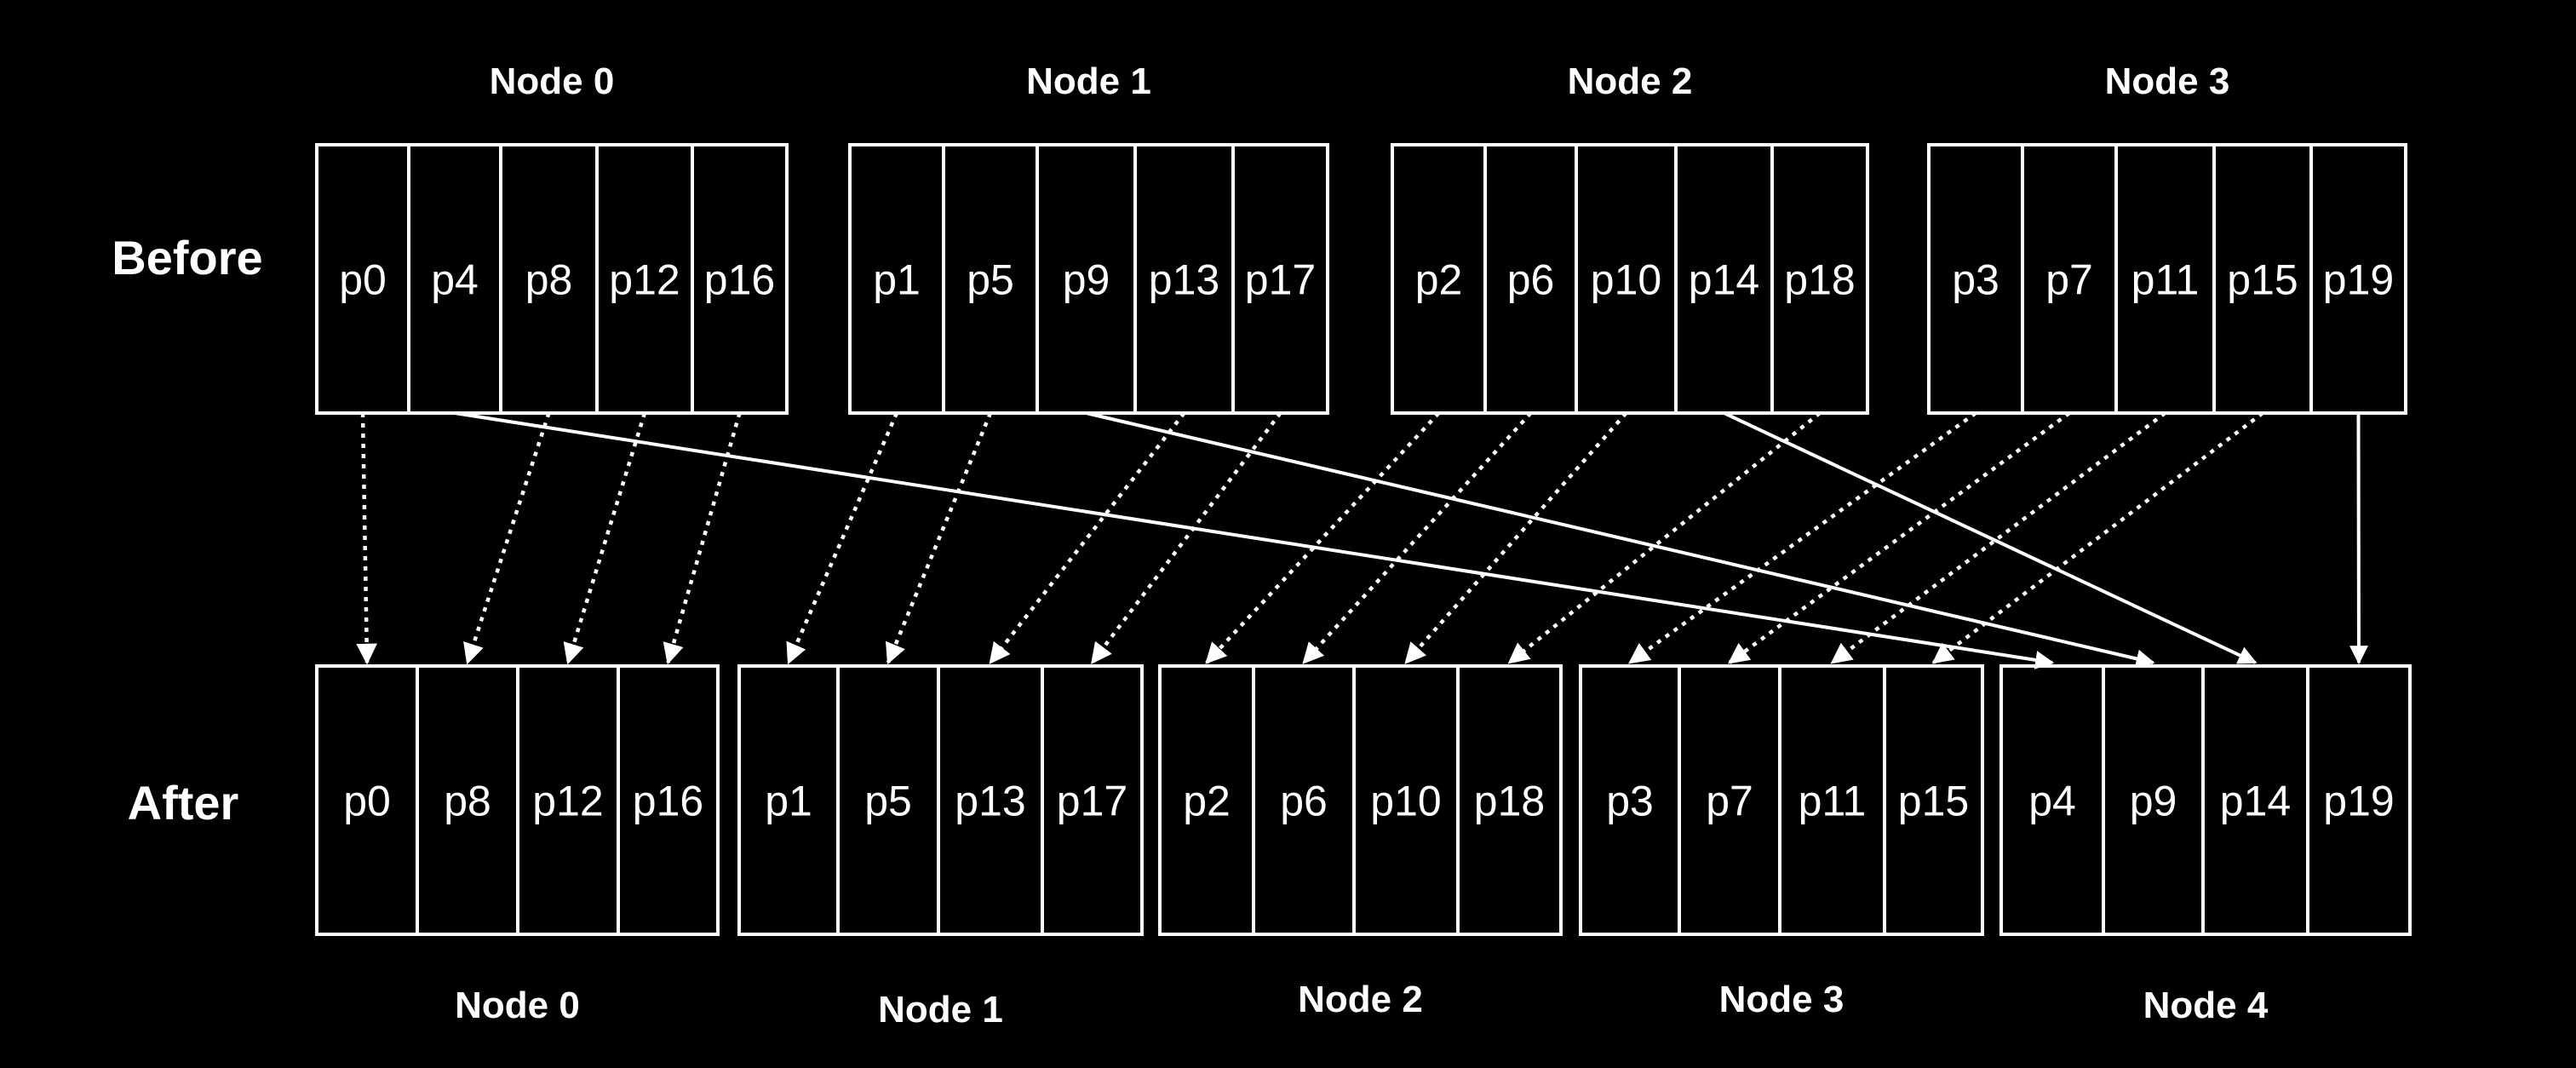  I want to click on before-partition-cell-p1: p1, so click(896, 279).